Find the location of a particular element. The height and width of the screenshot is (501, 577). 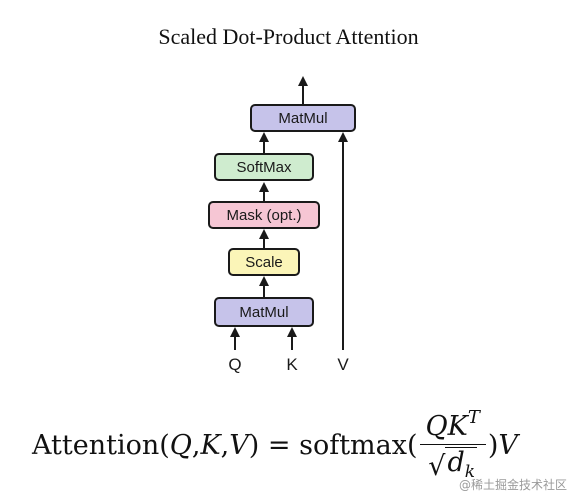

matmul-top-block: MatMul is located at coordinates (303, 118).